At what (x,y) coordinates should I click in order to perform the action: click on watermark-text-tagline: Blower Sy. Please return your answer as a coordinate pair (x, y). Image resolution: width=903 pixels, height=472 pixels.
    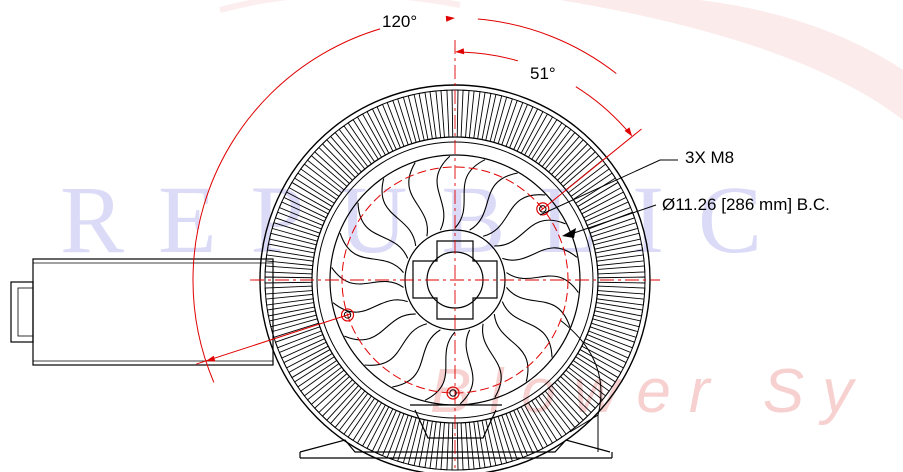
    Looking at the image, I should click on (650, 391).